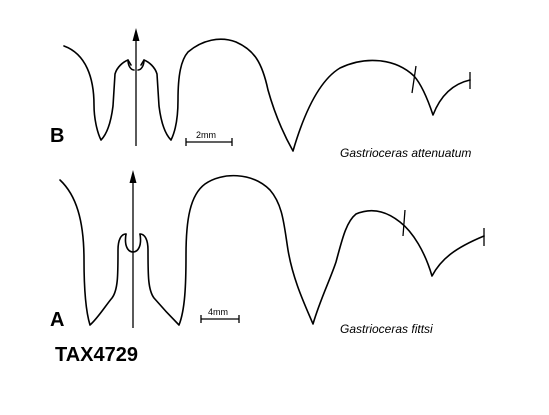 Image resolution: width=549 pixels, height=415 pixels. I want to click on panel-b-species-name: Gastrioceras attenuatum, so click(405, 153).